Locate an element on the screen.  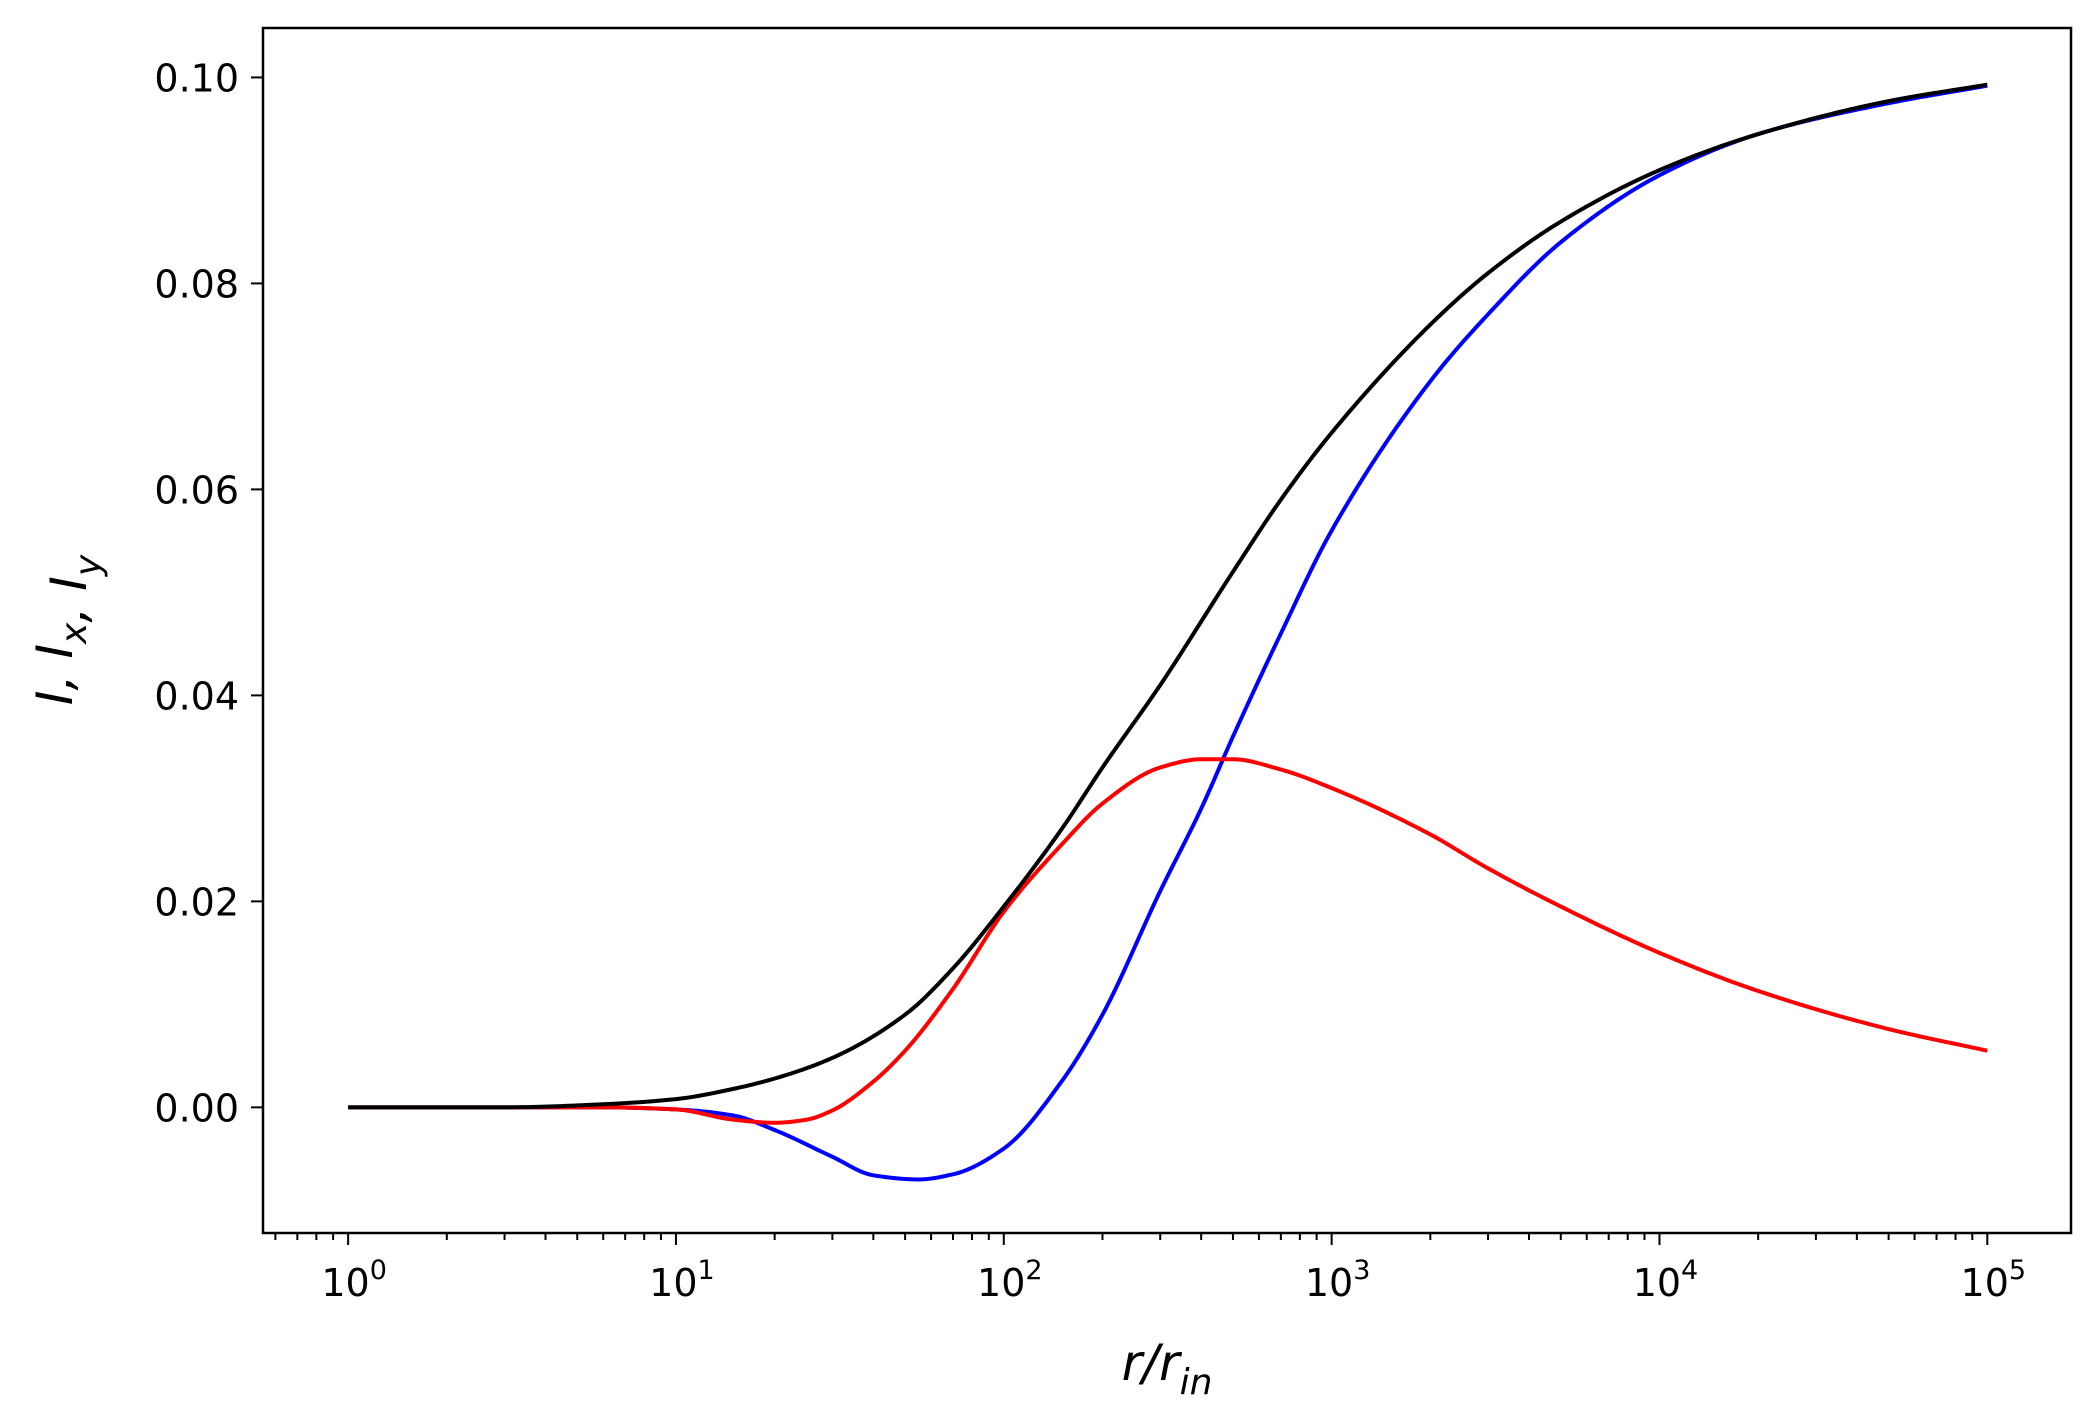
x-tick-exponent: 0 is located at coordinates (378, 1270).